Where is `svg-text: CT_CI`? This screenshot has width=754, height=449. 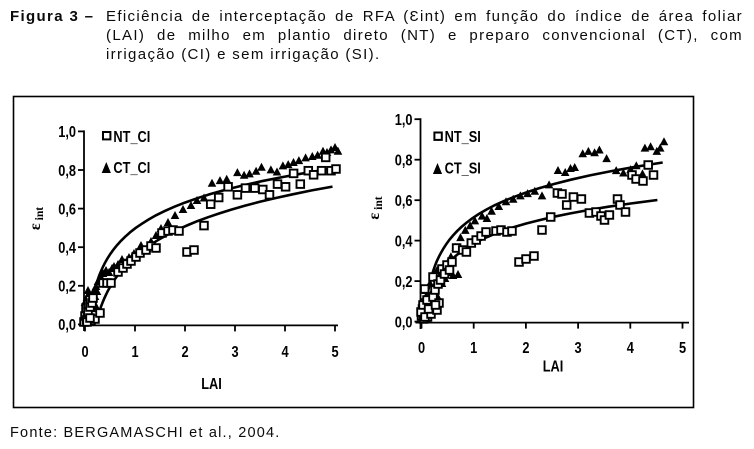 svg-text: CT_CI is located at coordinates (131, 169).